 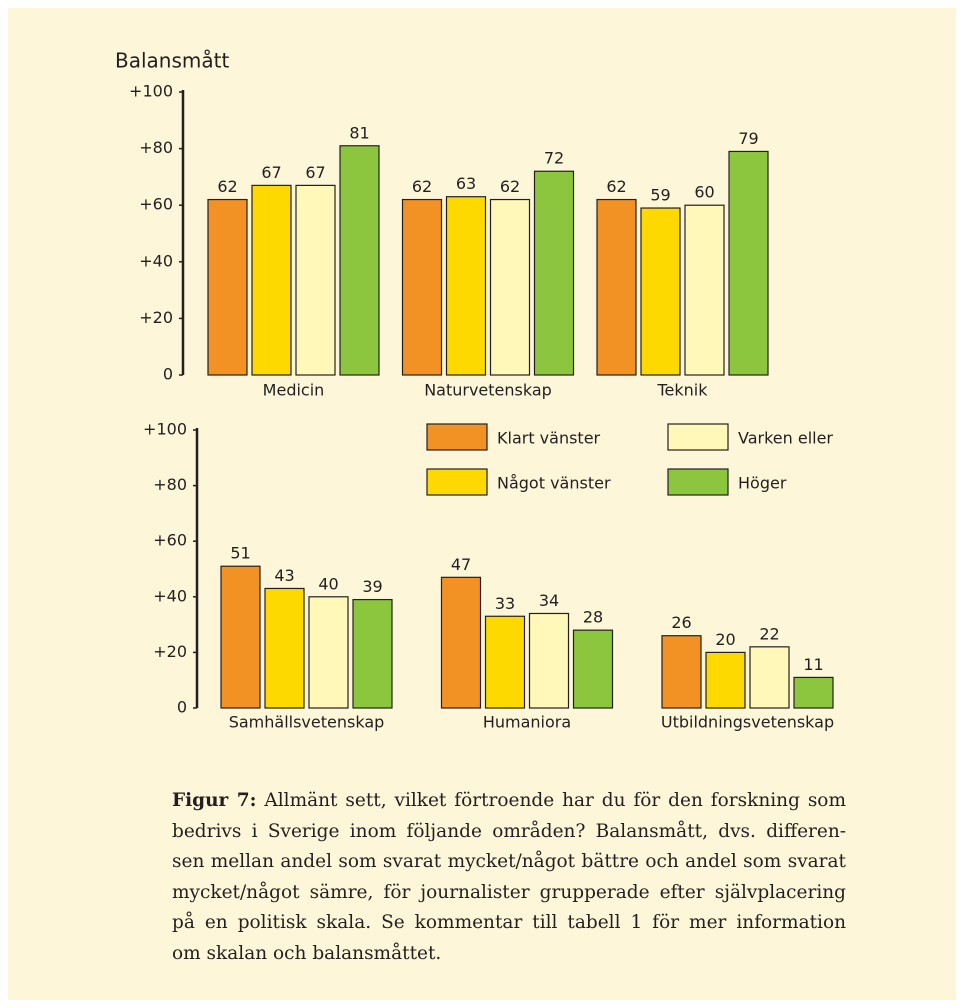 I want to click on value-label: 26, so click(x=681, y=622).